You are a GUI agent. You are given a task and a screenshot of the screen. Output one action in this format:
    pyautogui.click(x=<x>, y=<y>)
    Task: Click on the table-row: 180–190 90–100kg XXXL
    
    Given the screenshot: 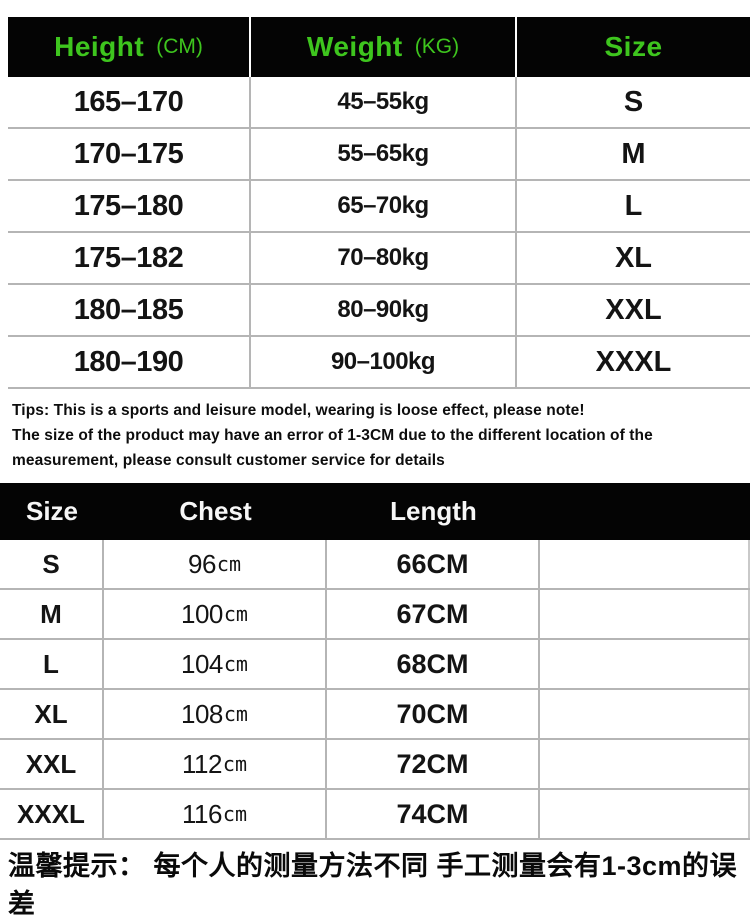 What is the action you would take?
    pyautogui.click(x=379, y=363)
    